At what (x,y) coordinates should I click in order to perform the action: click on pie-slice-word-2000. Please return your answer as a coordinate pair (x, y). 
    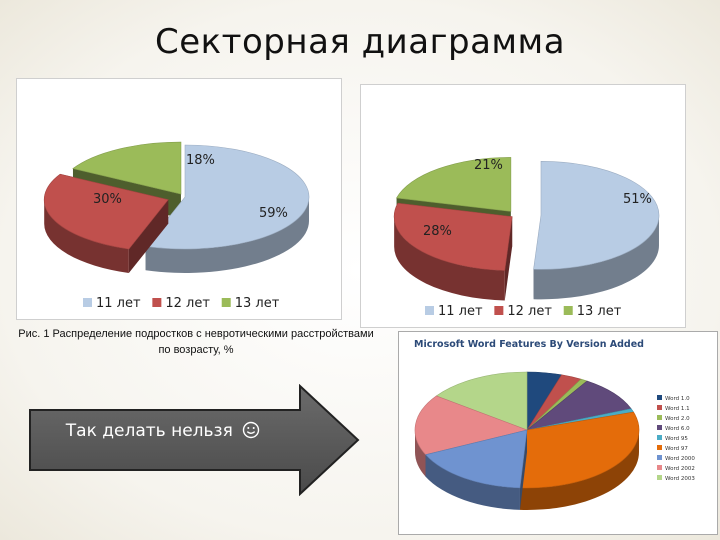
    Looking at the image, I should click on (476, 469).